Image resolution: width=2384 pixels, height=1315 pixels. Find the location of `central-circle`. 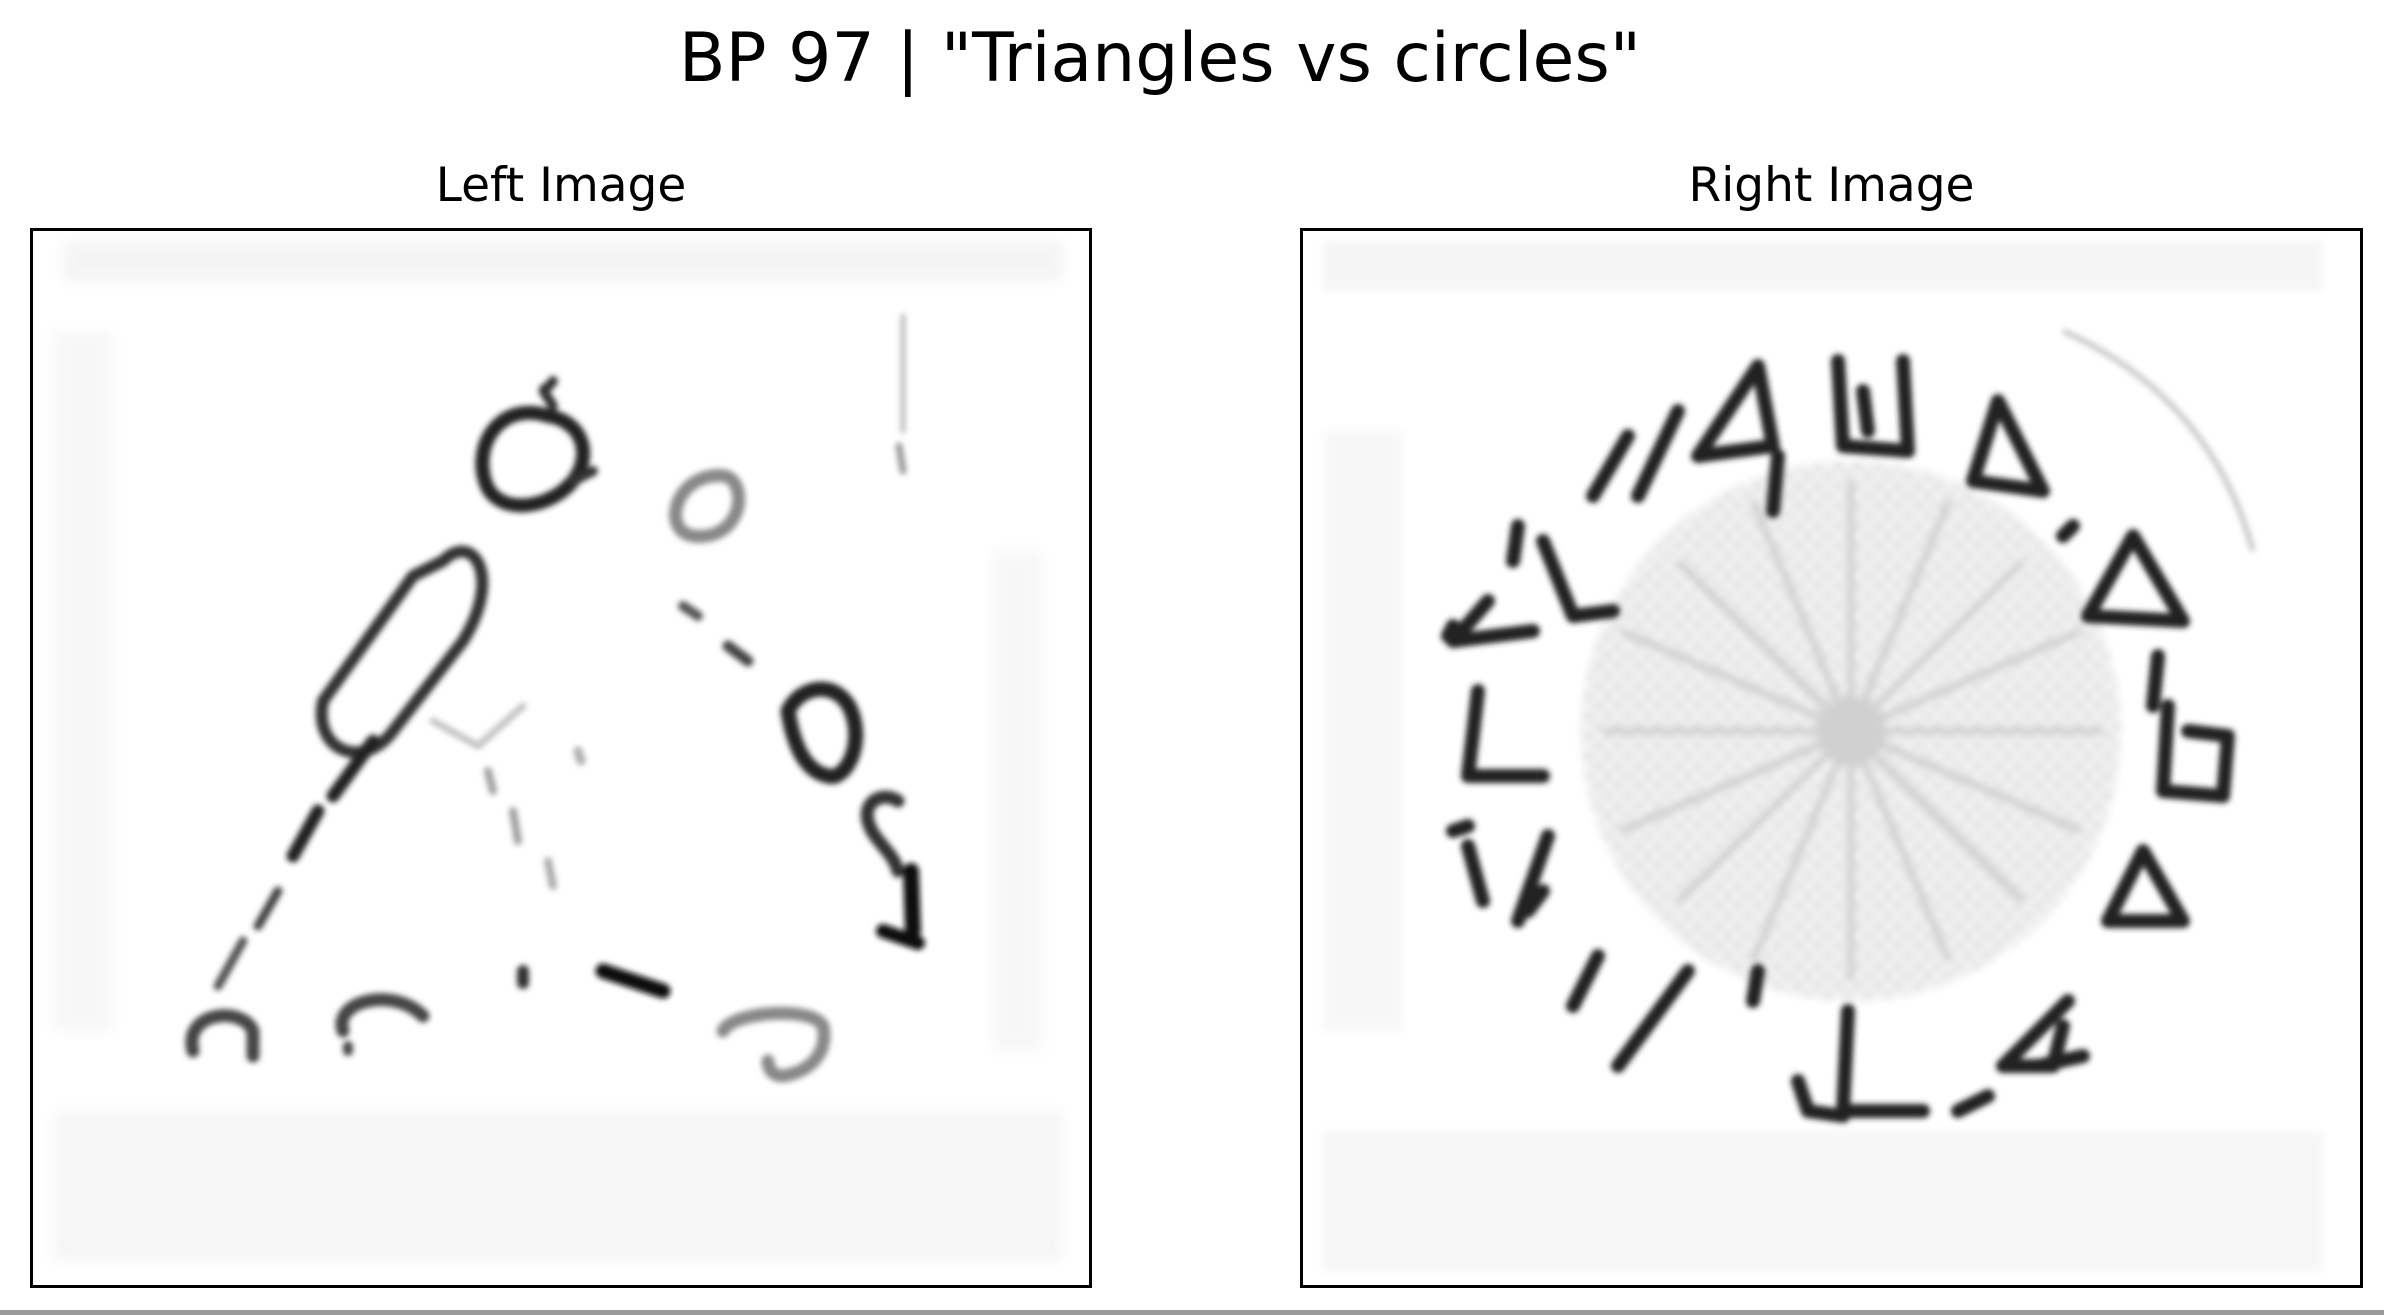

central-circle is located at coordinates (1851, 731).